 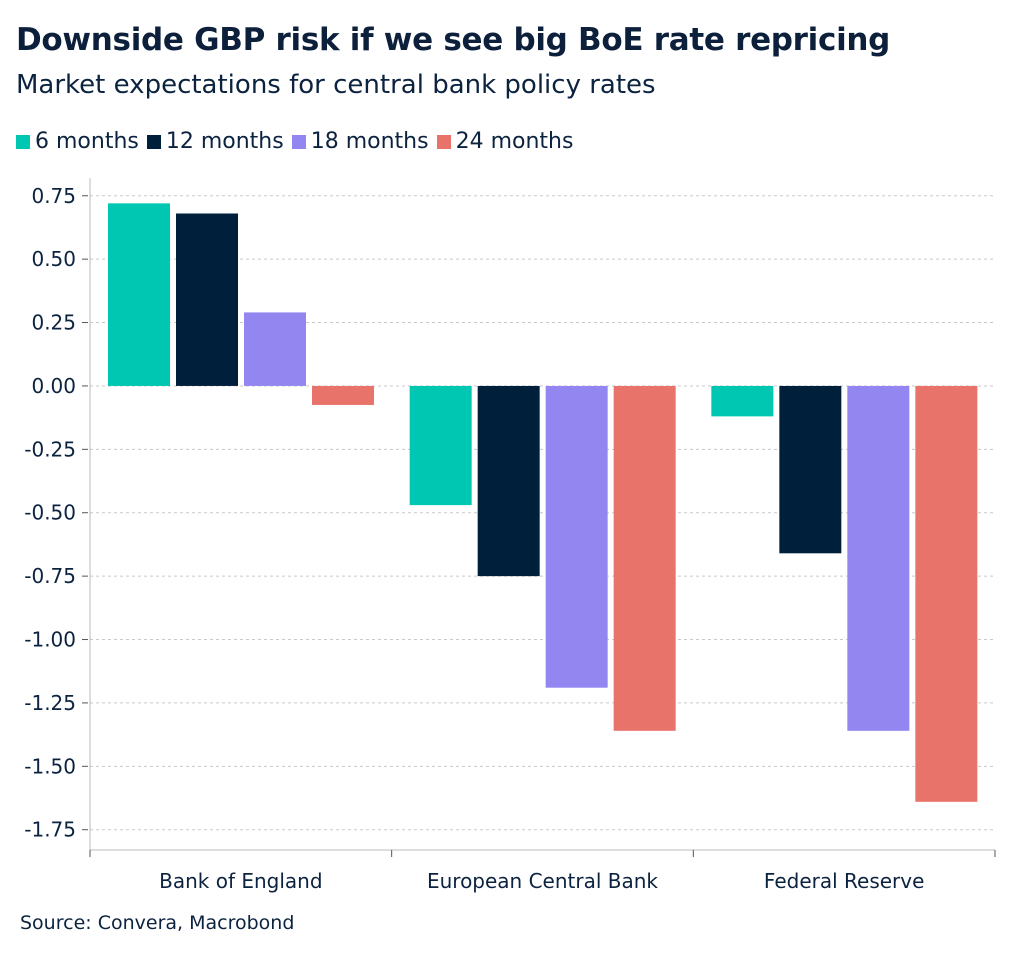 What do you see at coordinates (50, 449) in the screenshot?
I see `y-tick-label: -0.25` at bounding box center [50, 449].